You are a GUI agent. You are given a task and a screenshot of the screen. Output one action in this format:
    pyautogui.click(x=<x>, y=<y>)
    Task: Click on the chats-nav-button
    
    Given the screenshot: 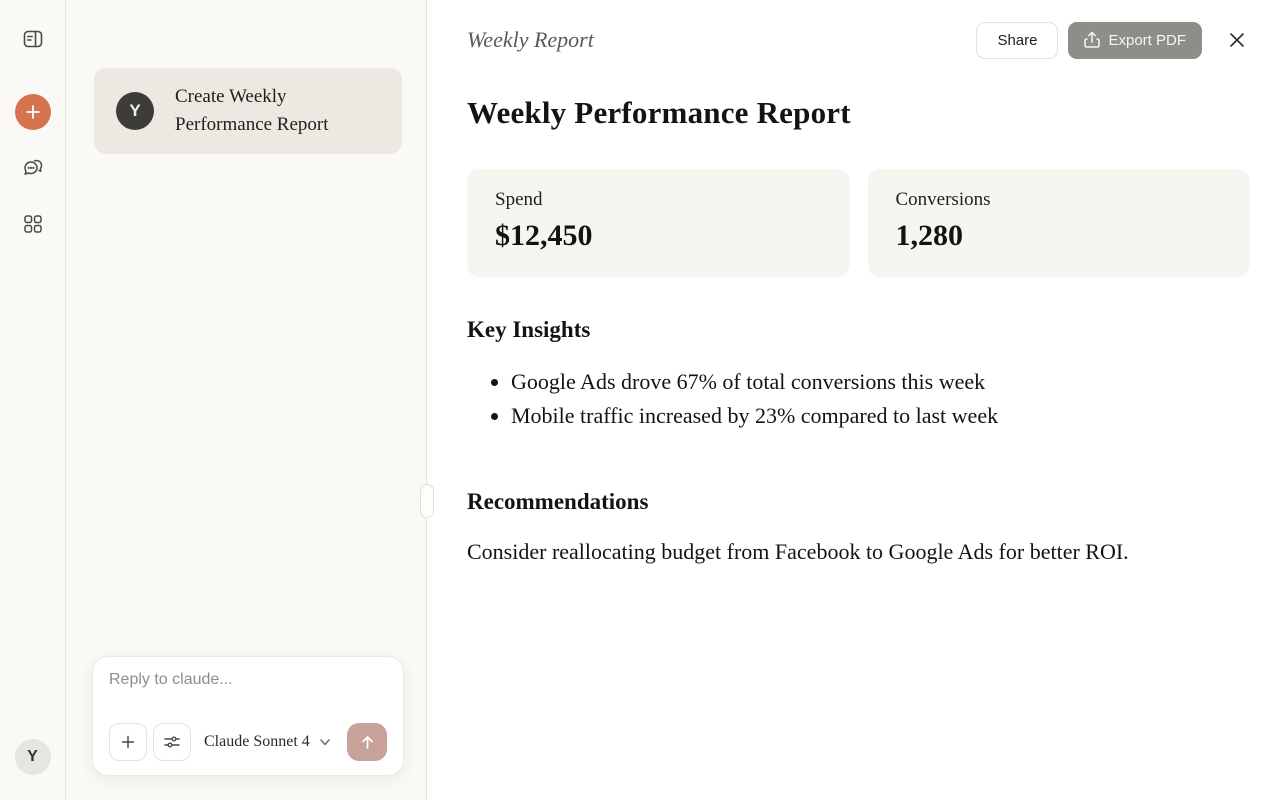 What is the action you would take?
    pyautogui.click(x=33, y=168)
    